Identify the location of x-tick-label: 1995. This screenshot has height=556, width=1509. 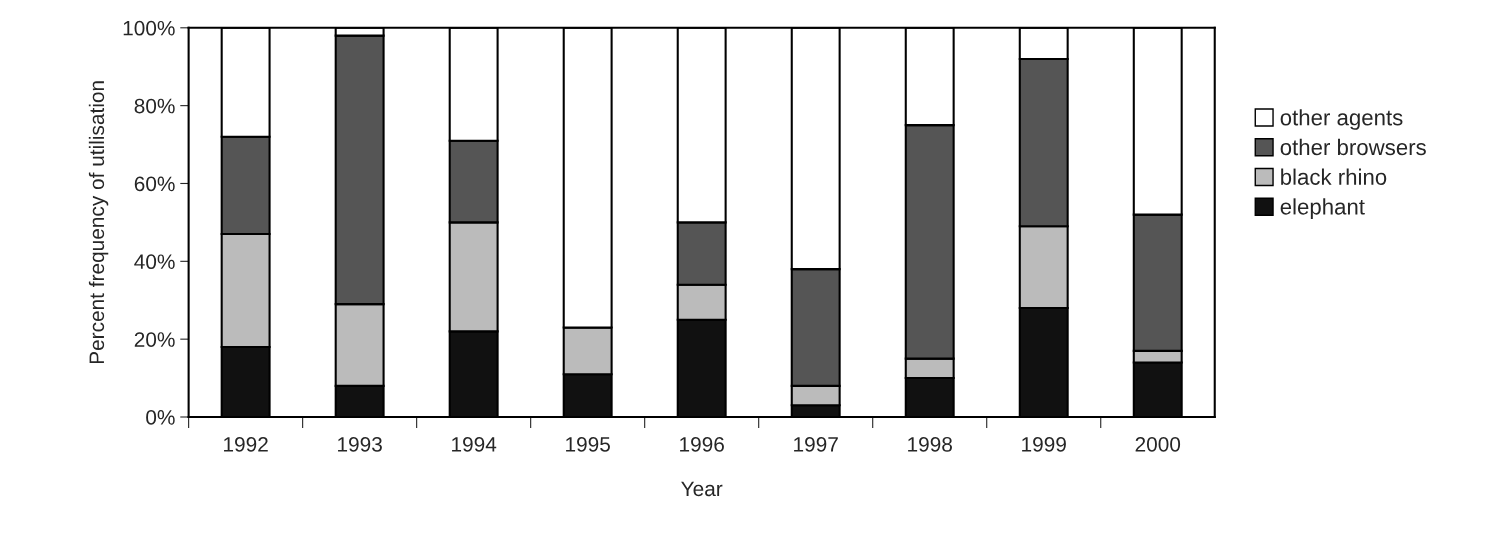
(588, 444).